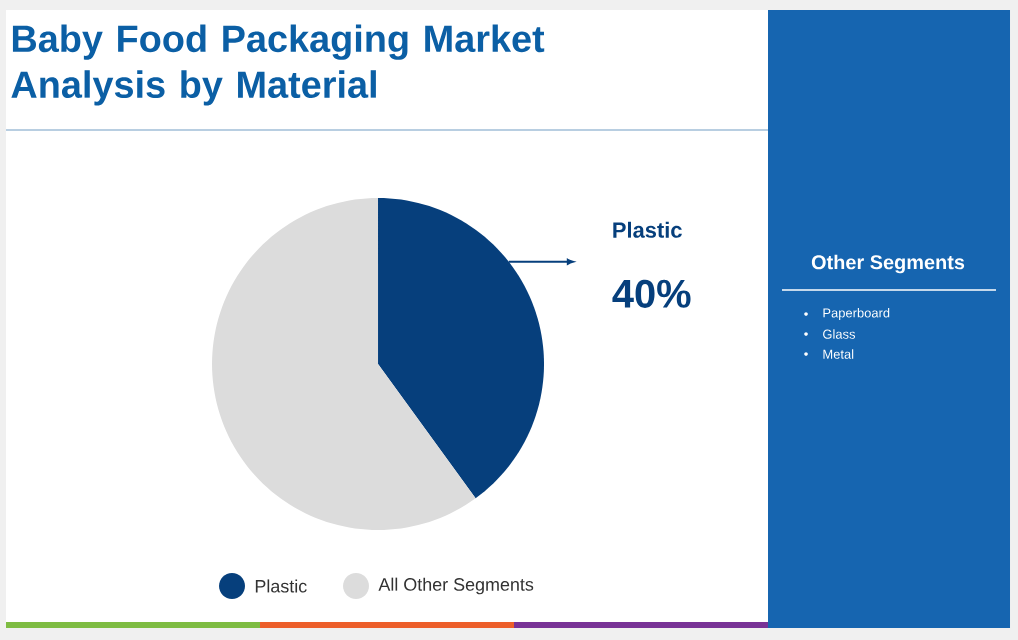 This screenshot has width=1018, height=640. I want to click on legend-label: All Other Segments, so click(456, 586).